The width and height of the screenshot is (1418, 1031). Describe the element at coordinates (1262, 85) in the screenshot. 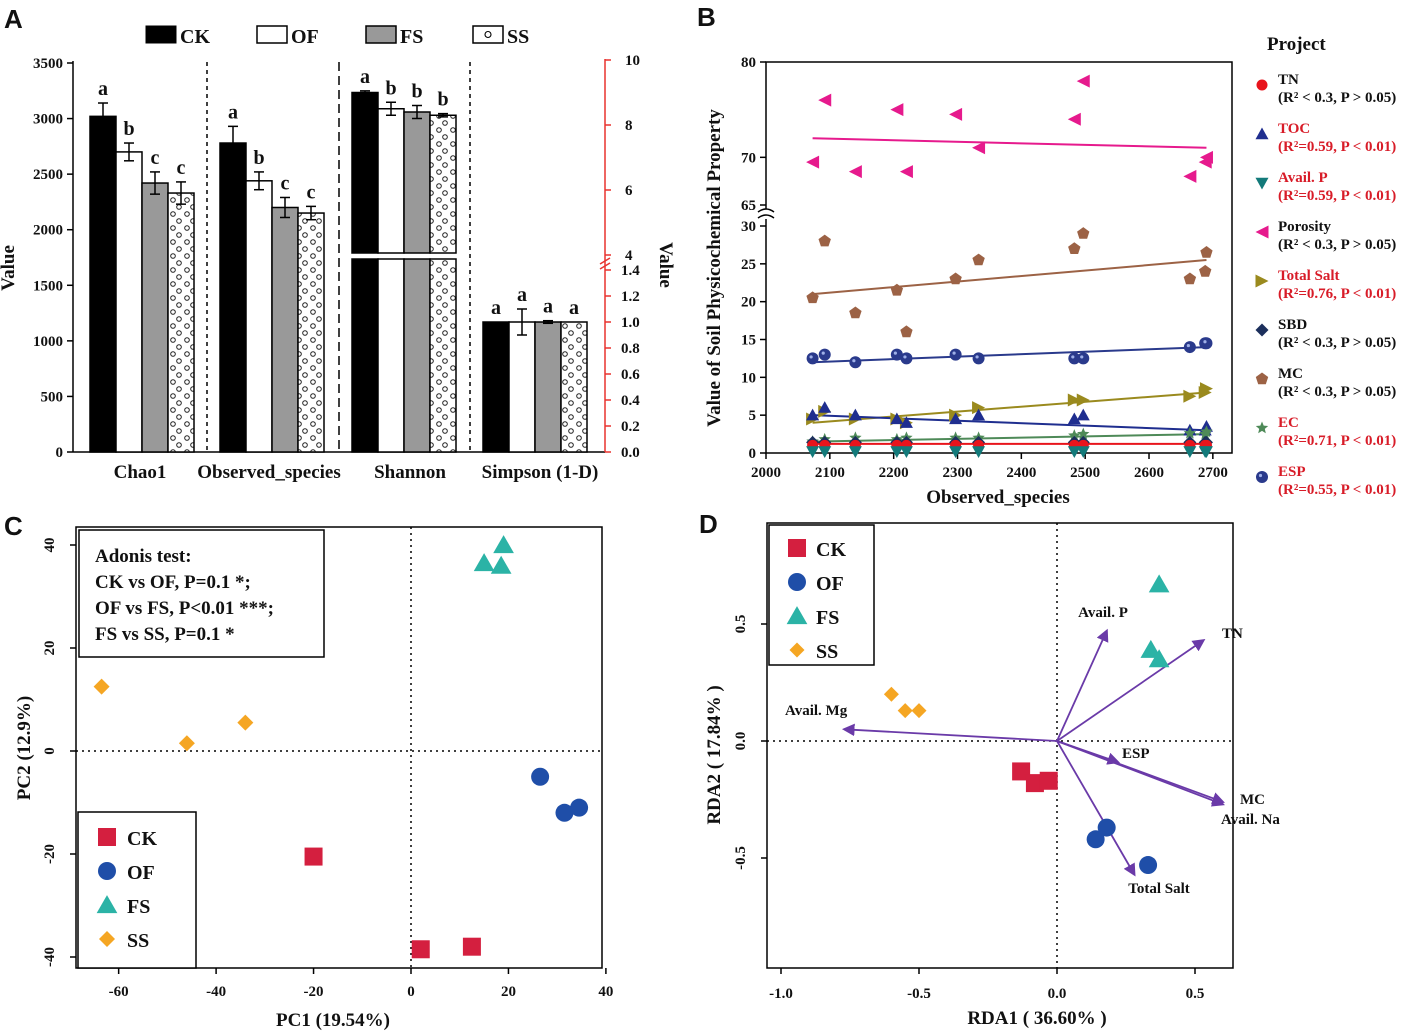

I see `b-legend-marker-tn` at that location.